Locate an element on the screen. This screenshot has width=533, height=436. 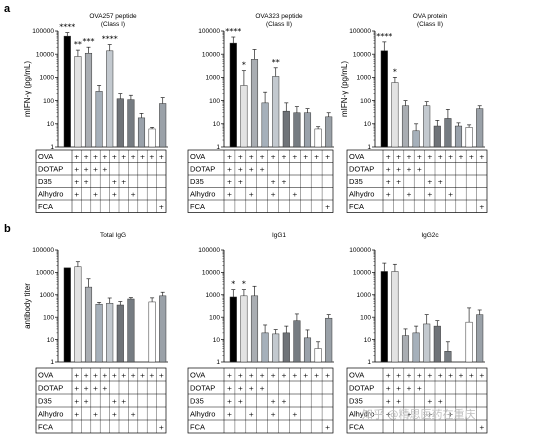
y-tick-label: 100000 is located at coordinates (43, 31).